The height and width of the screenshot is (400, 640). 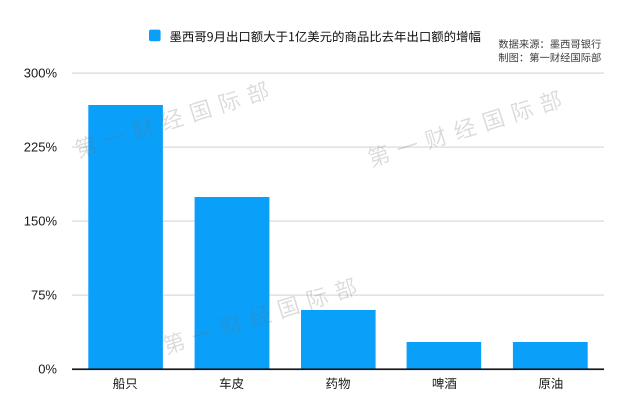 I want to click on svg-text: 0%, so click(x=47, y=368).